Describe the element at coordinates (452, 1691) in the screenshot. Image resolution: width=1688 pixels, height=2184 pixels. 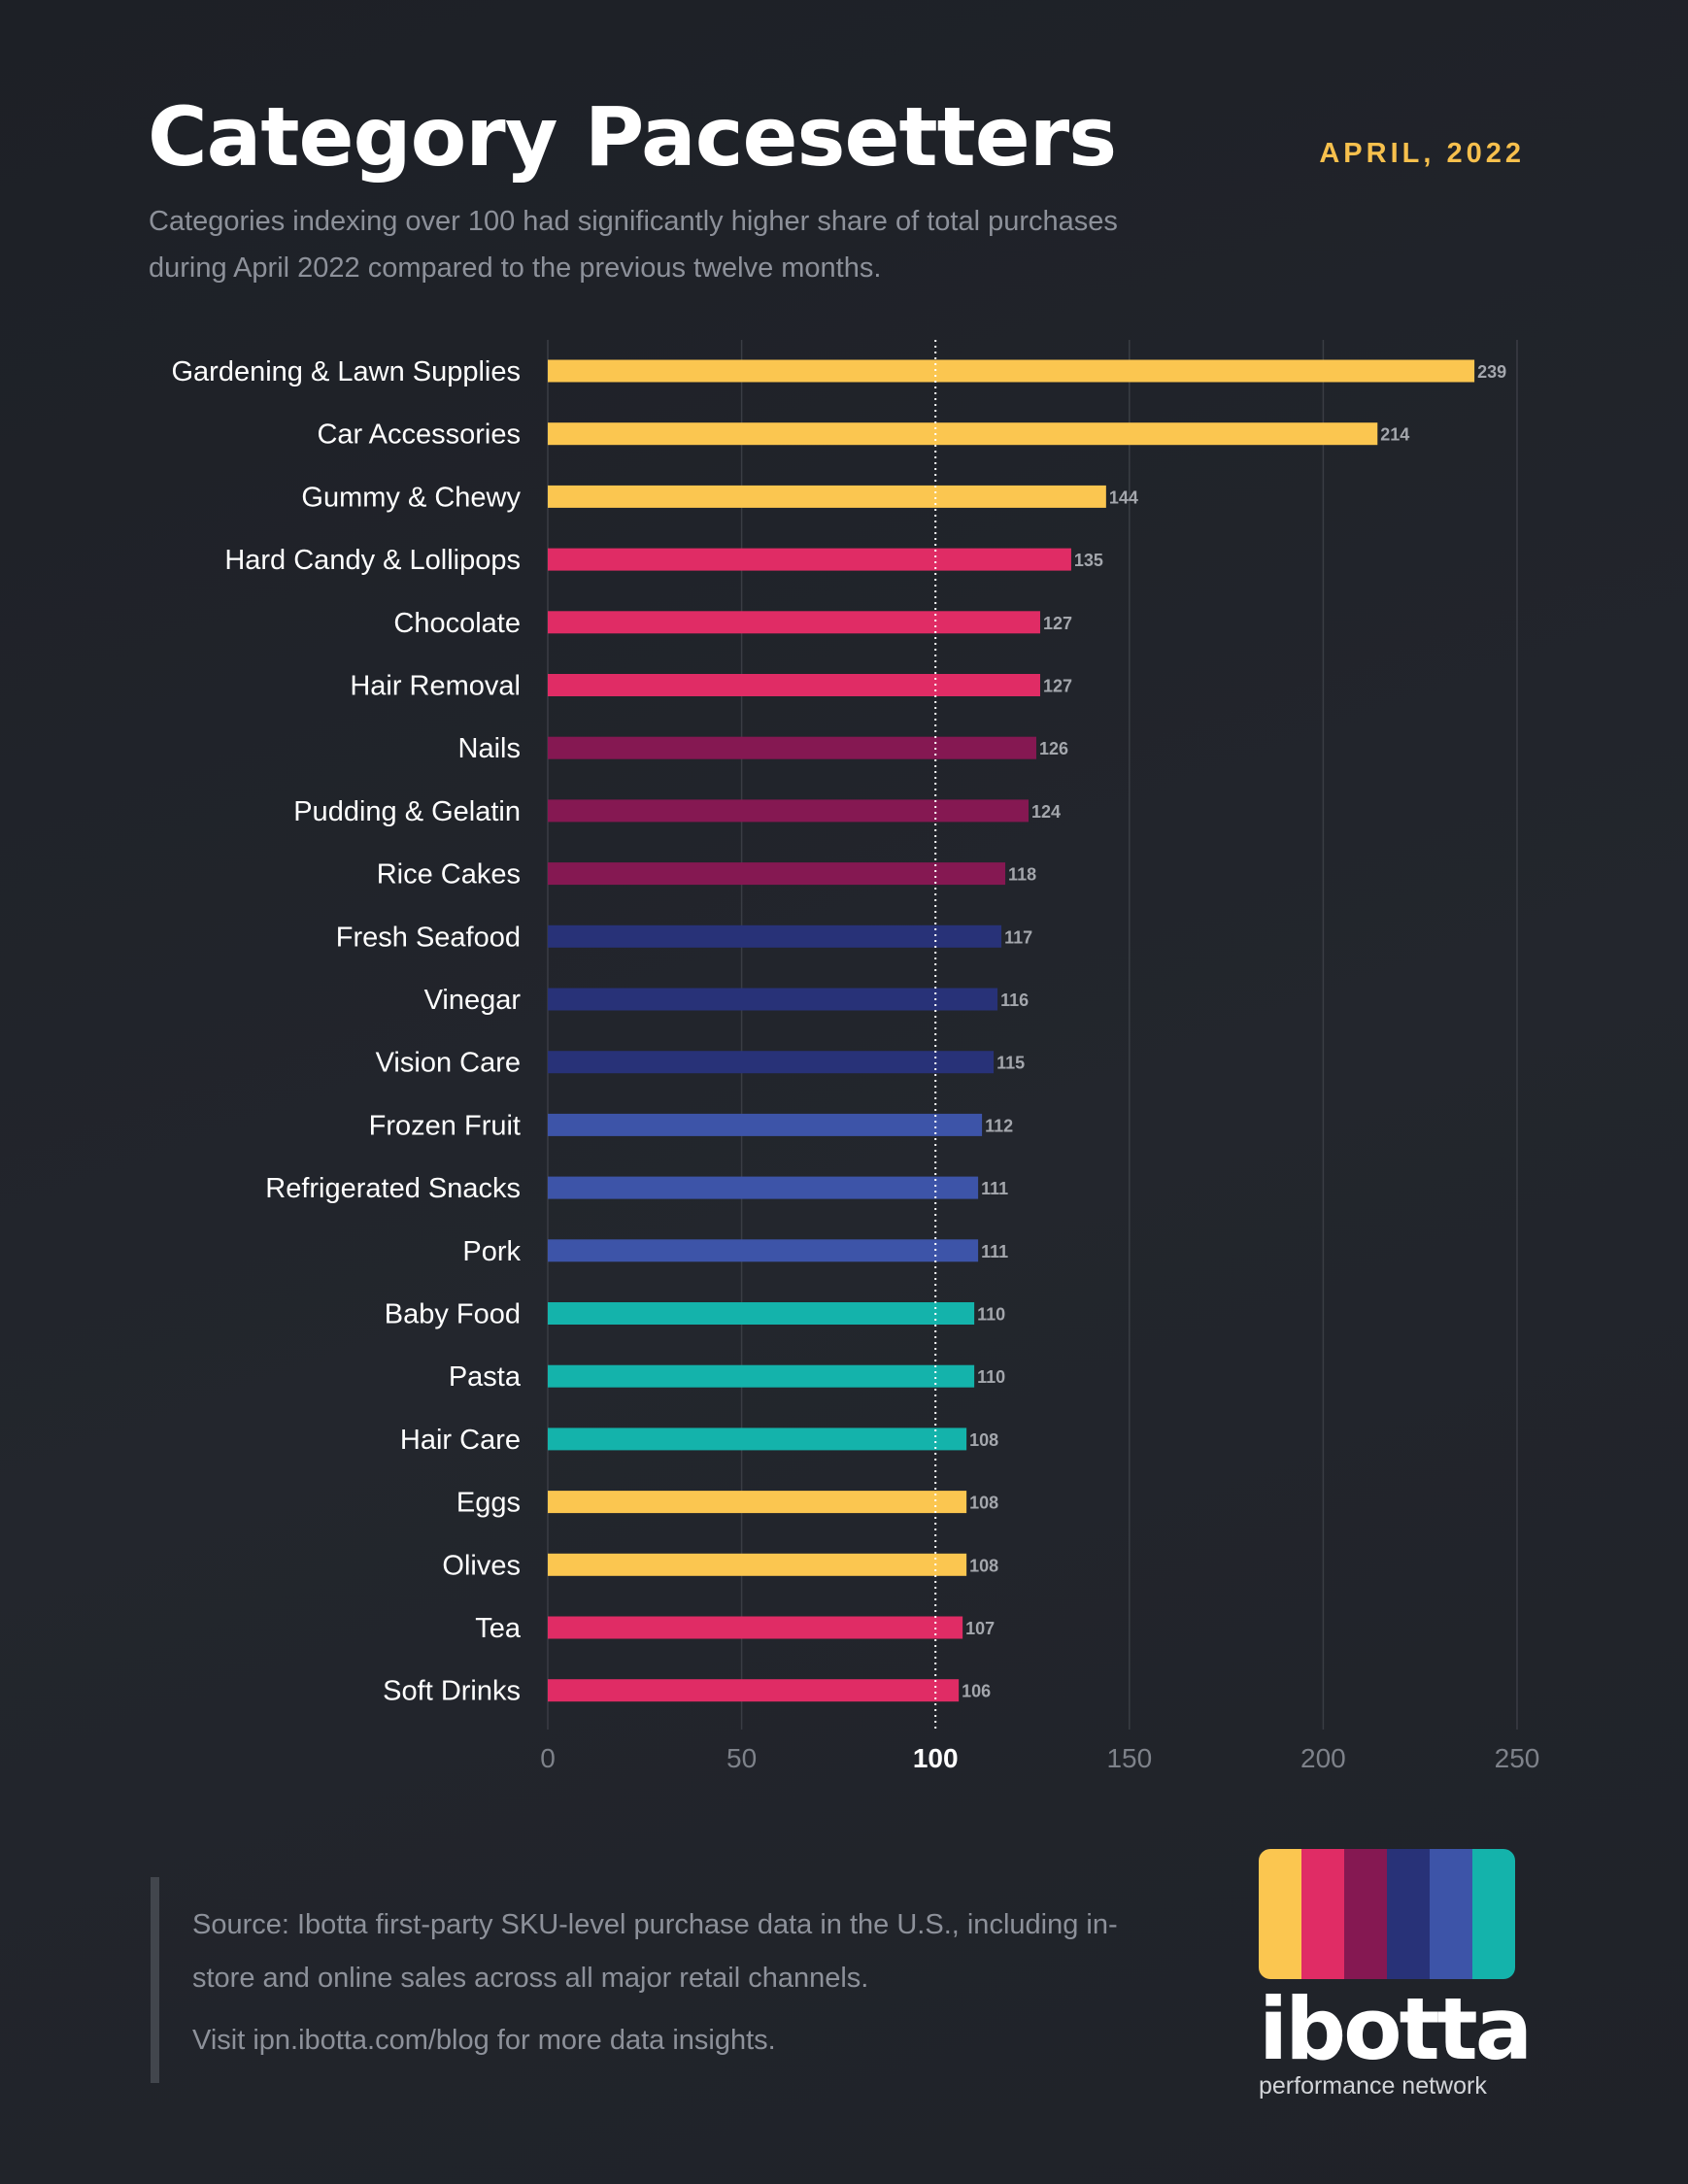
I see `category-label: Soft Drinks` at that location.